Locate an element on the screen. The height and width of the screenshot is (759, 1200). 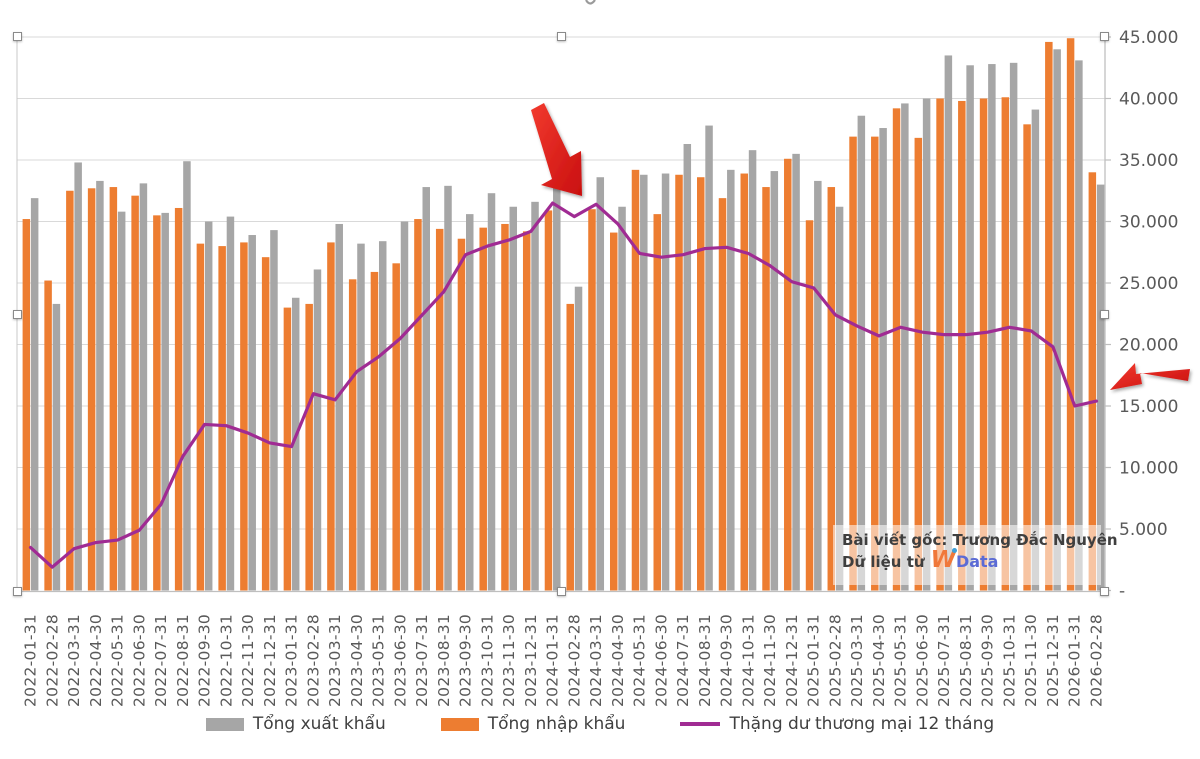
selection-handle-top-right is located at coordinates (1104, 36).